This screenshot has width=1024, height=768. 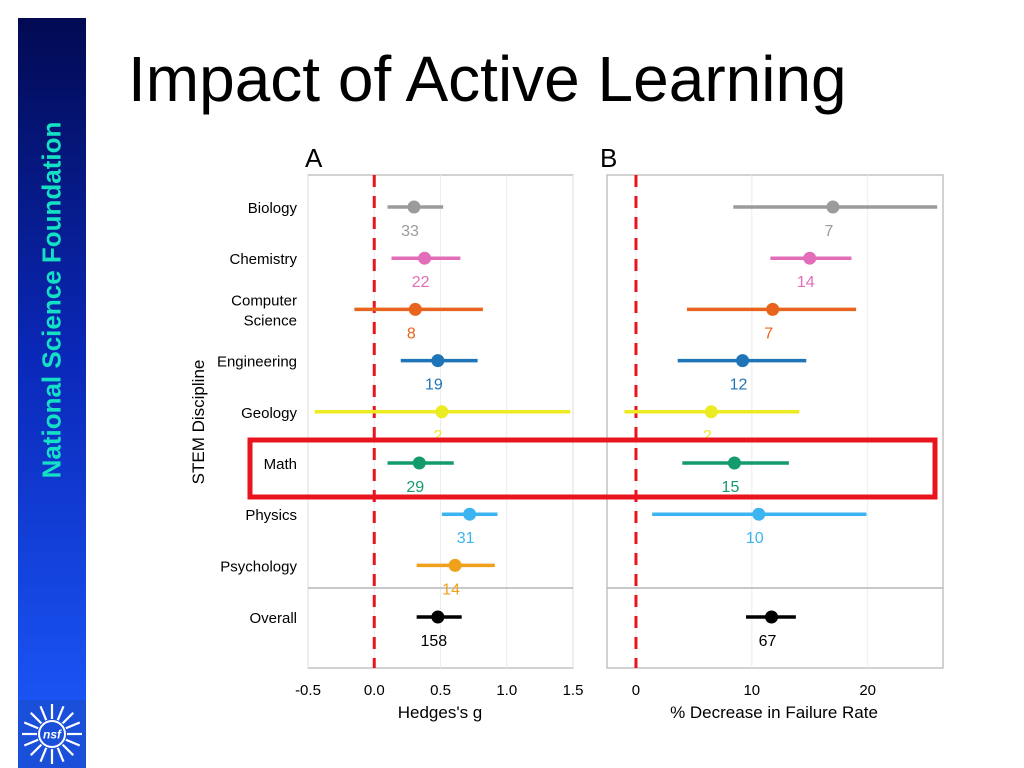 I want to click on sample-size-a-biology: 33, so click(x=410, y=231).